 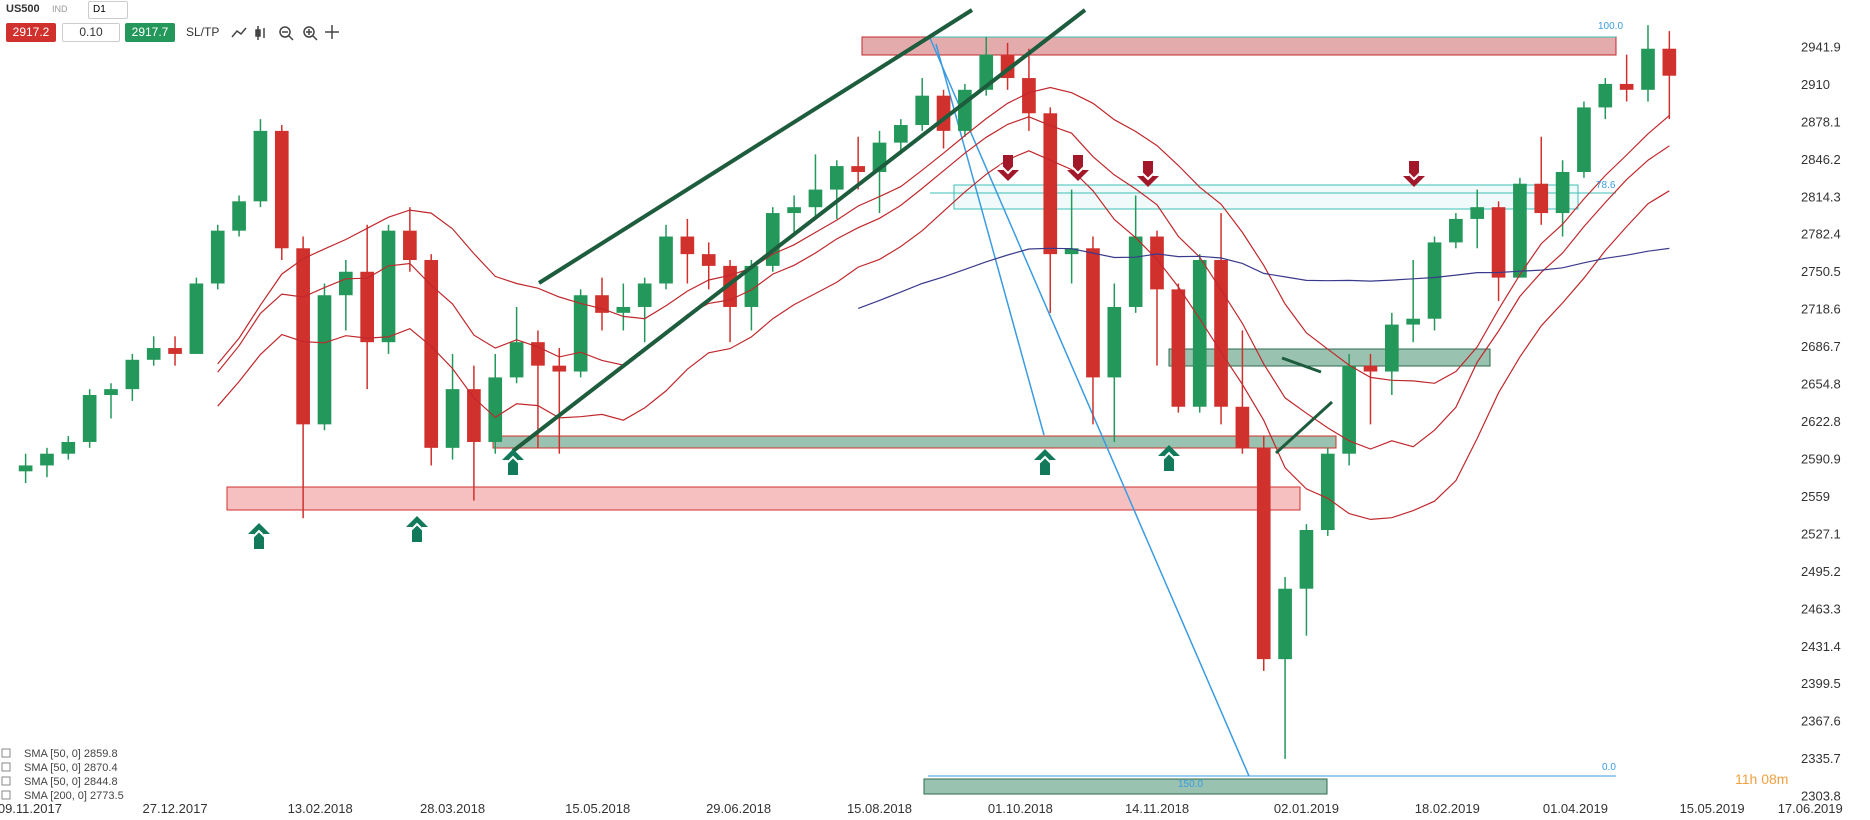 What do you see at coordinates (1821, 346) in the screenshot?
I see `y-tick-label: 2686.7` at bounding box center [1821, 346].